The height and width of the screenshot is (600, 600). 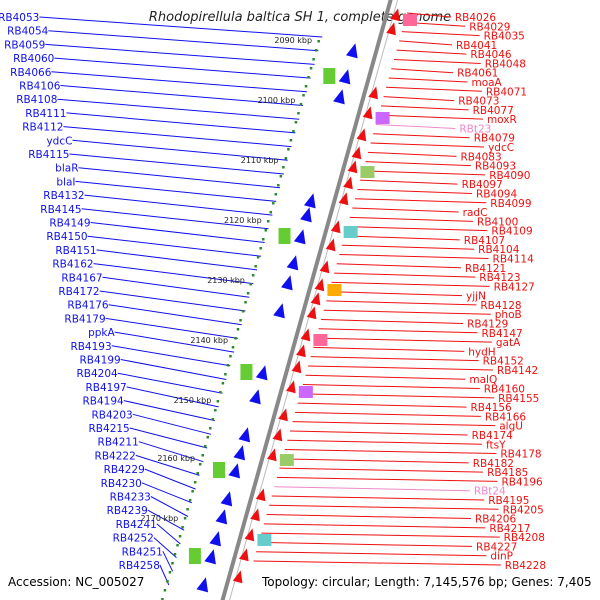 I want to click on gene-label: RB4142, so click(x=517, y=371).